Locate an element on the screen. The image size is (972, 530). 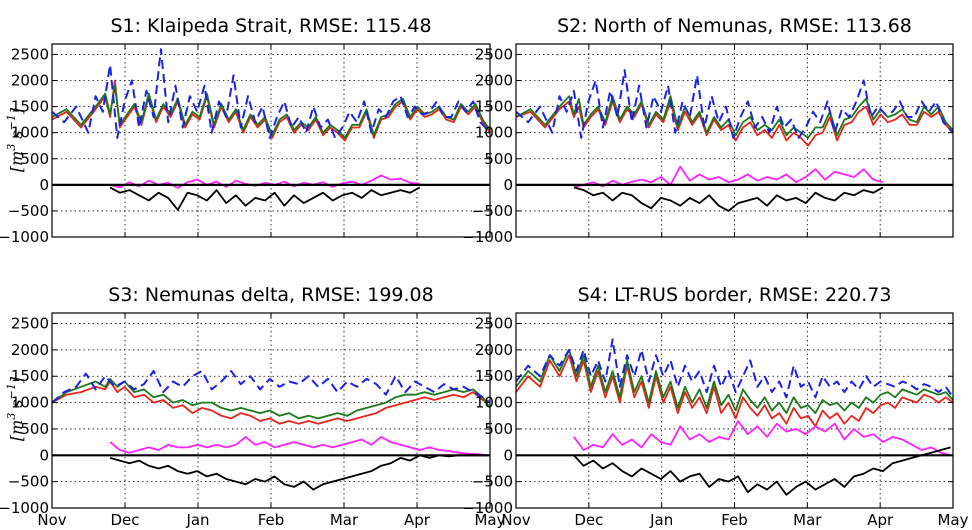
chart-title: S4: LT-RUS border, RMSE: 220.73 is located at coordinates (735, 295).